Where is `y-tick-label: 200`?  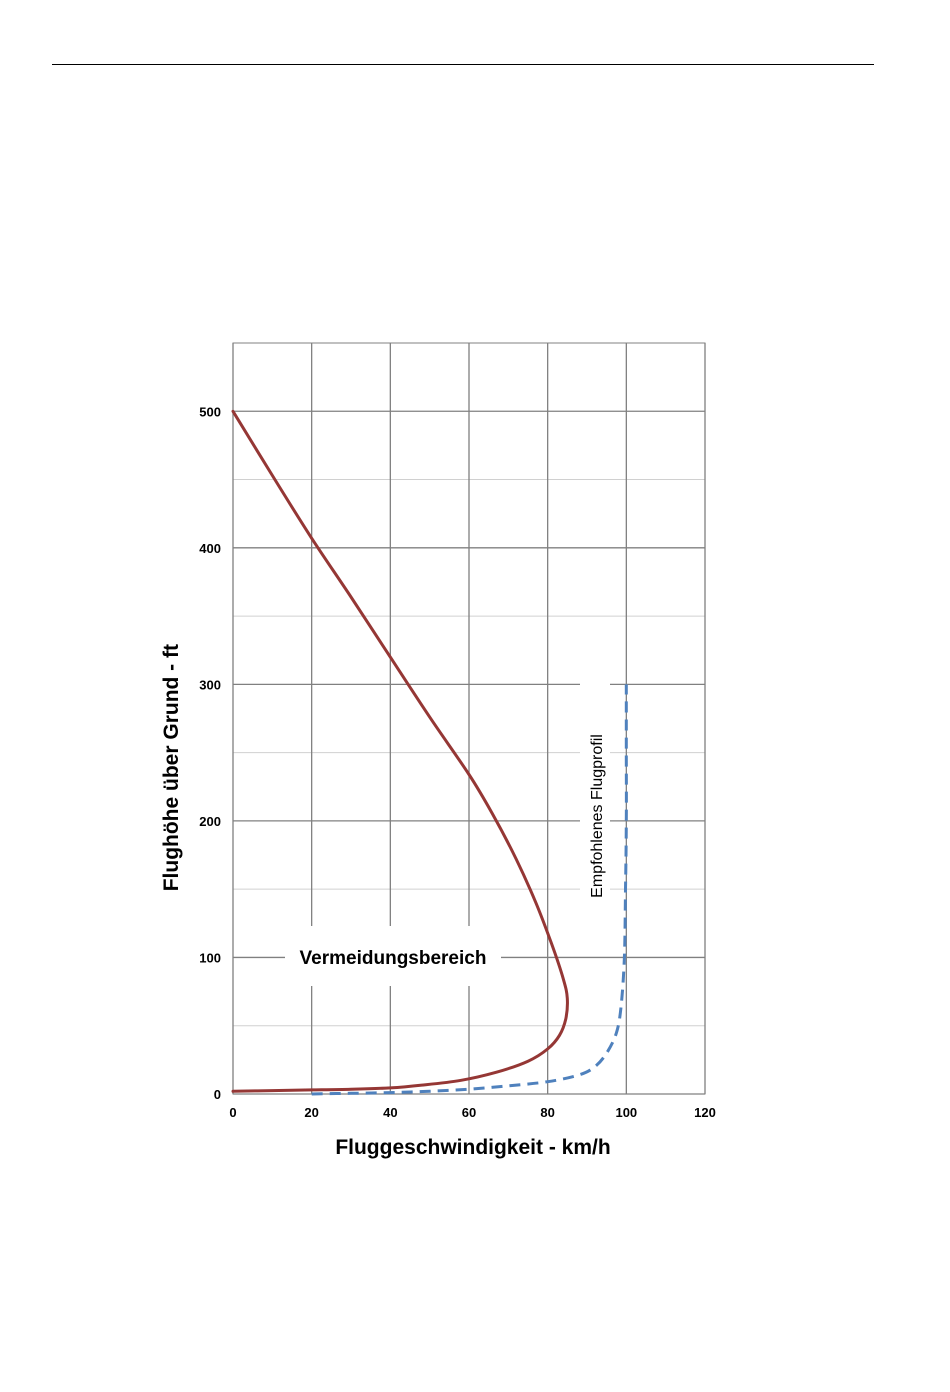
y-tick-label: 200 is located at coordinates (210, 821).